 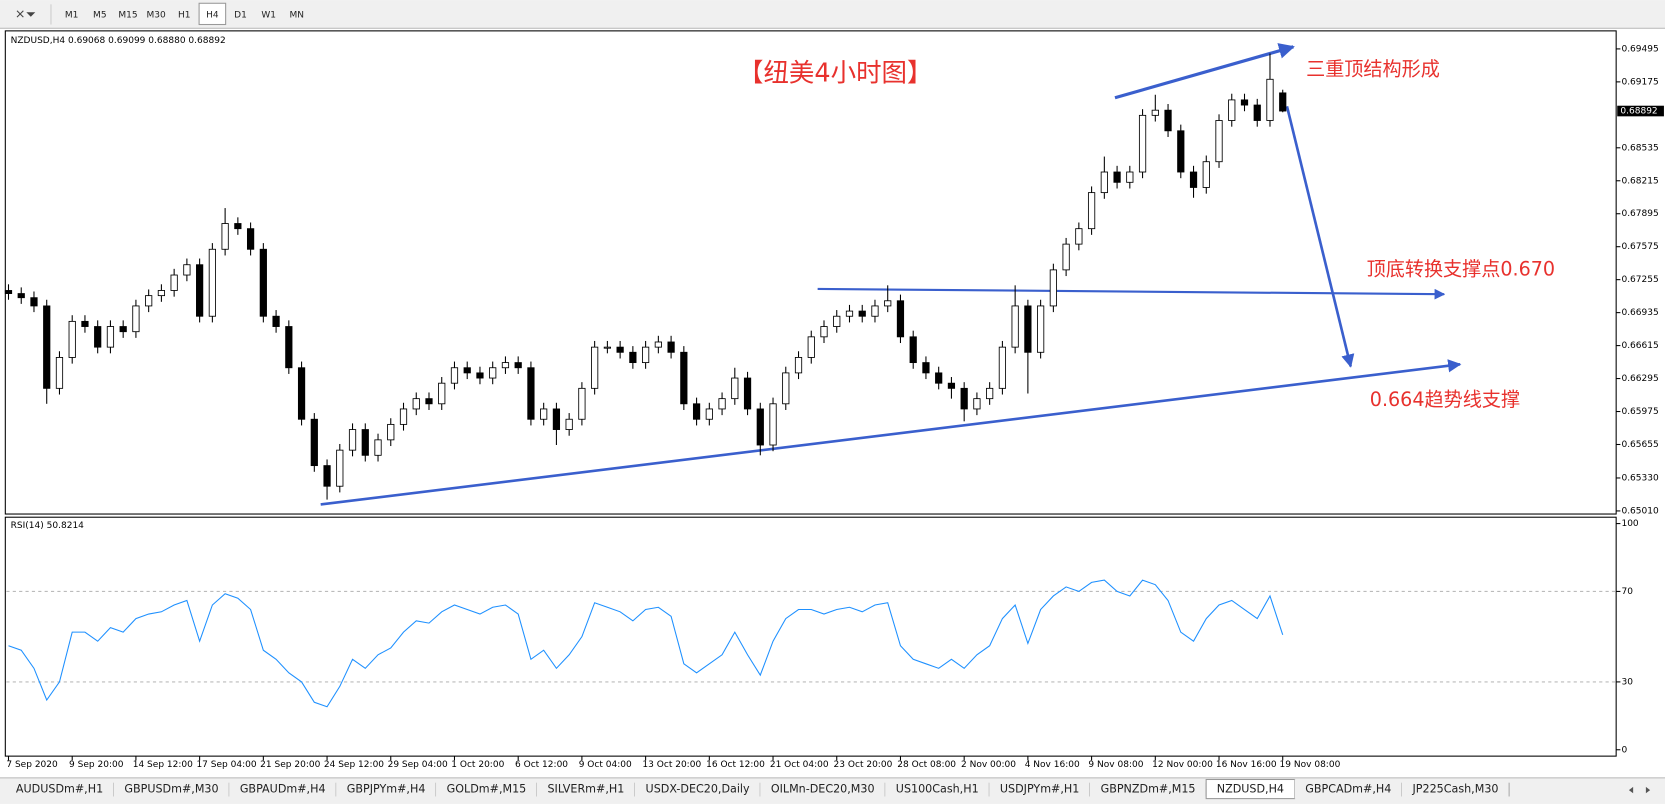 What do you see at coordinates (835, 73) in the screenshot?
I see `chart-title: 【纽美4小时图】` at bounding box center [835, 73].